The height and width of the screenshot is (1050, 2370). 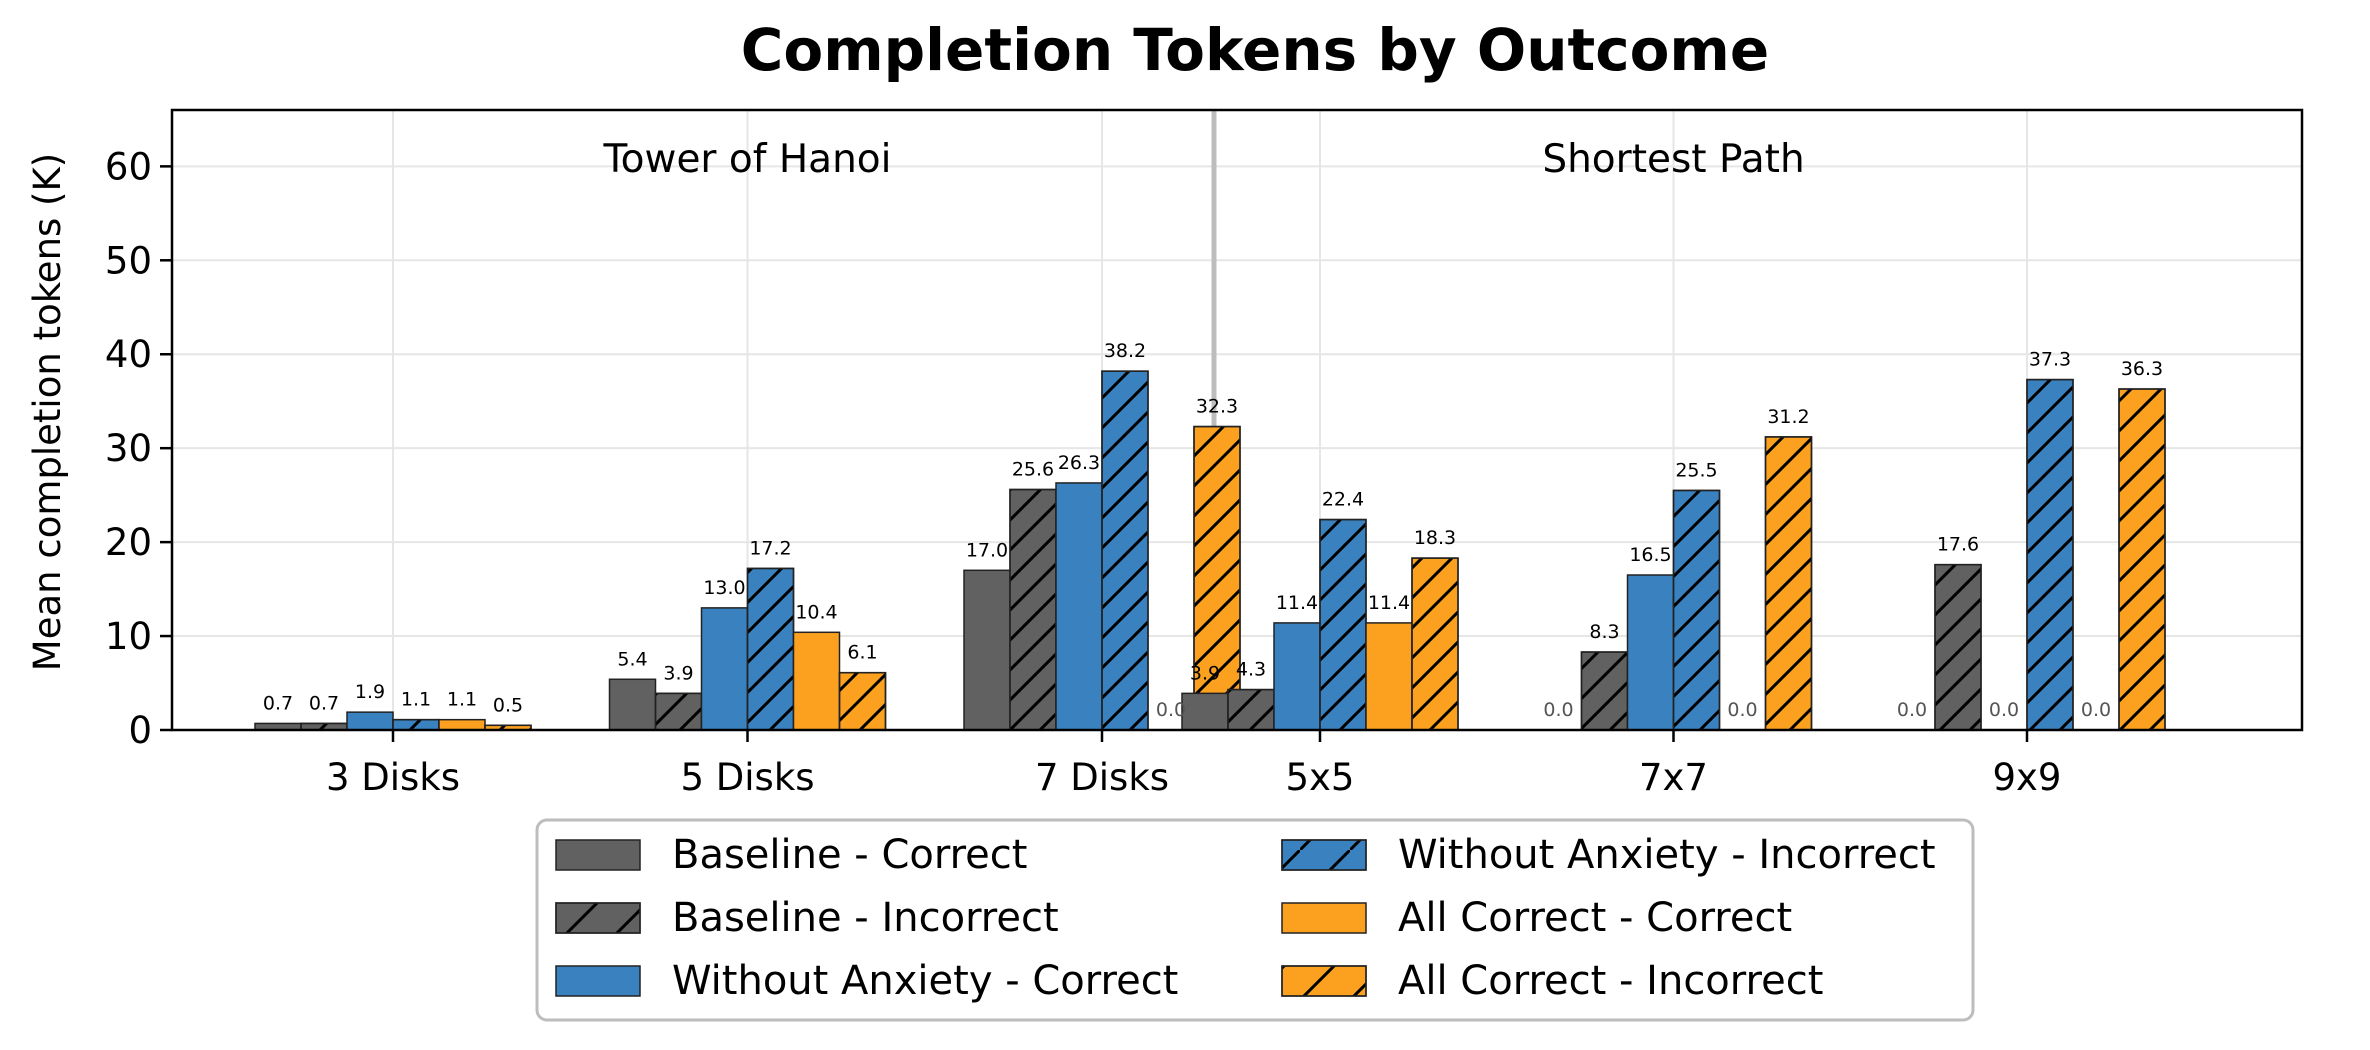 What do you see at coordinates (1650, 555) in the screenshot?
I see `bar-value-label: 16.5` at bounding box center [1650, 555].